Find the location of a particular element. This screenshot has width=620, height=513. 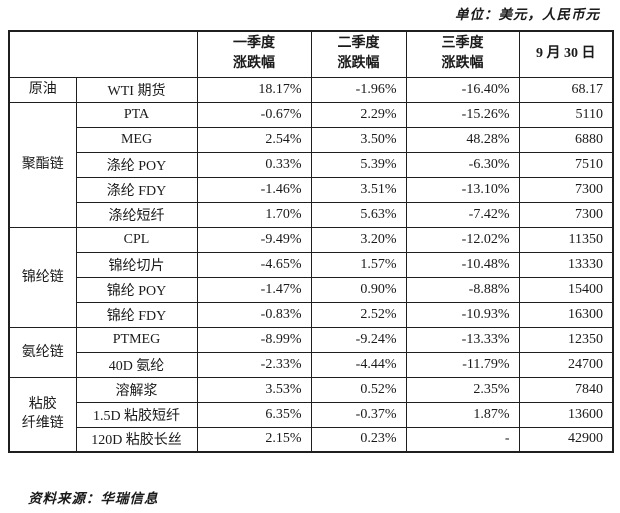

q2-change-cell: 0.90% is located at coordinates (358, 289).